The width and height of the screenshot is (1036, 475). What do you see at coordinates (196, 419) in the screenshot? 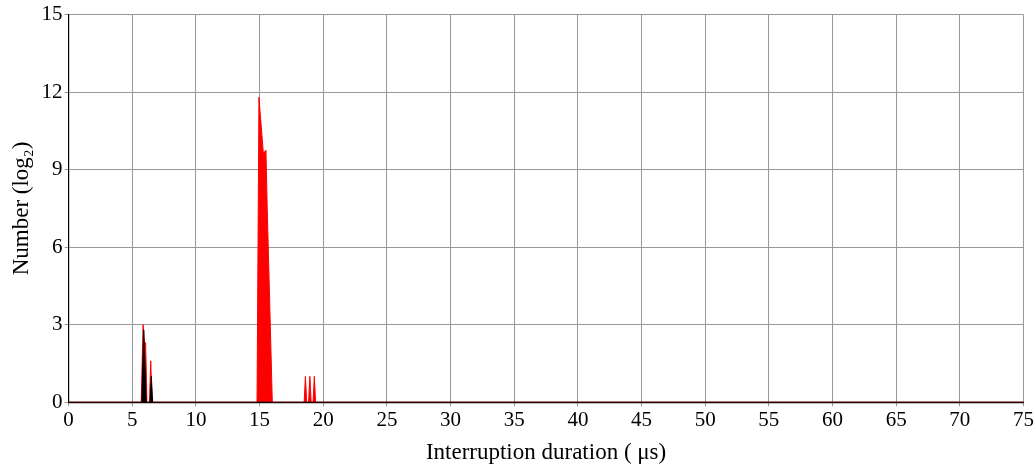
I see `x-tick-label: 10` at bounding box center [196, 419].